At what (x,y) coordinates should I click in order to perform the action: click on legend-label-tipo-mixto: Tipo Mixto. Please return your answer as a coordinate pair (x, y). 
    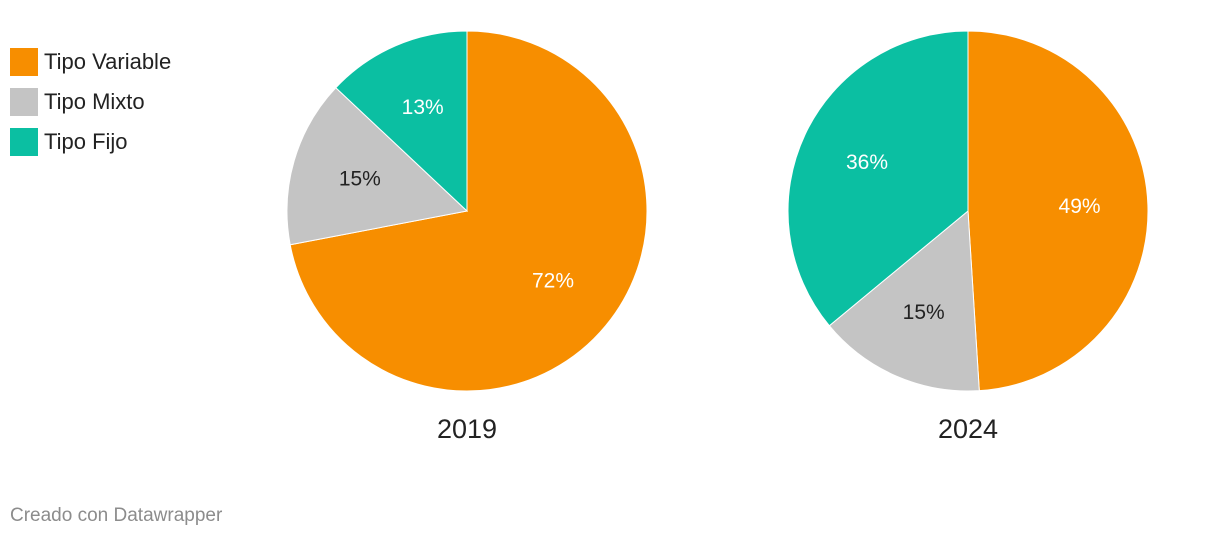
    Looking at the image, I should click on (94, 101).